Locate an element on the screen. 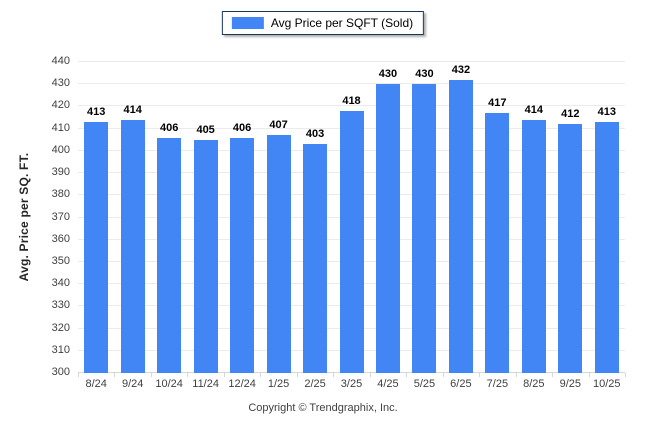  y-tick-label: 380 is located at coordinates (60, 194).